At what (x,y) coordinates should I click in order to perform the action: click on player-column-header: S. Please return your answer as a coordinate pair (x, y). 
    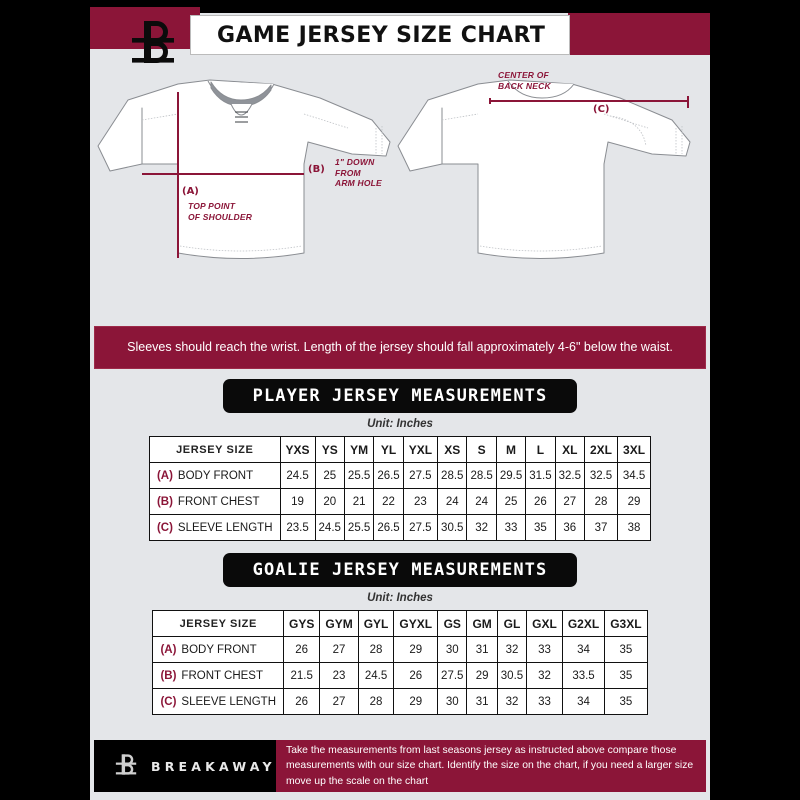
    Looking at the image, I should click on (481, 450).